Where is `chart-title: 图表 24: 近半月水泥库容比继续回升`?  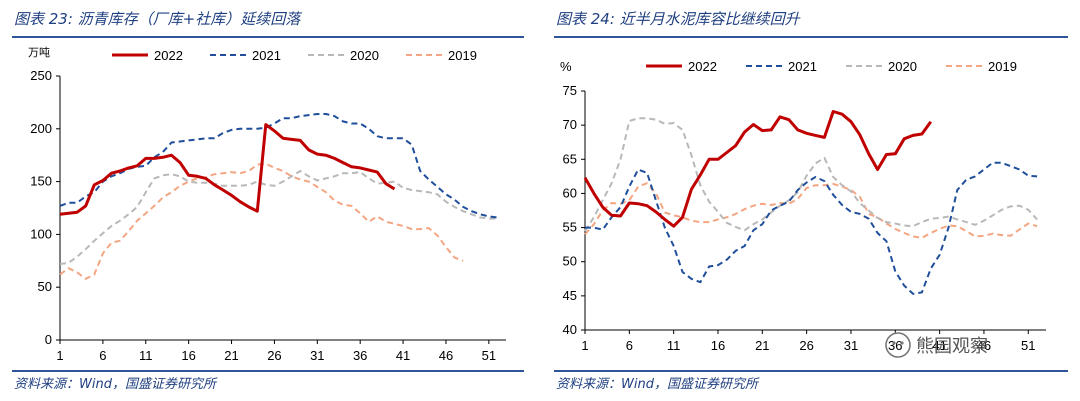 chart-title: 图表 24: 近半月水泥库容比继续回升 is located at coordinates (678, 19).